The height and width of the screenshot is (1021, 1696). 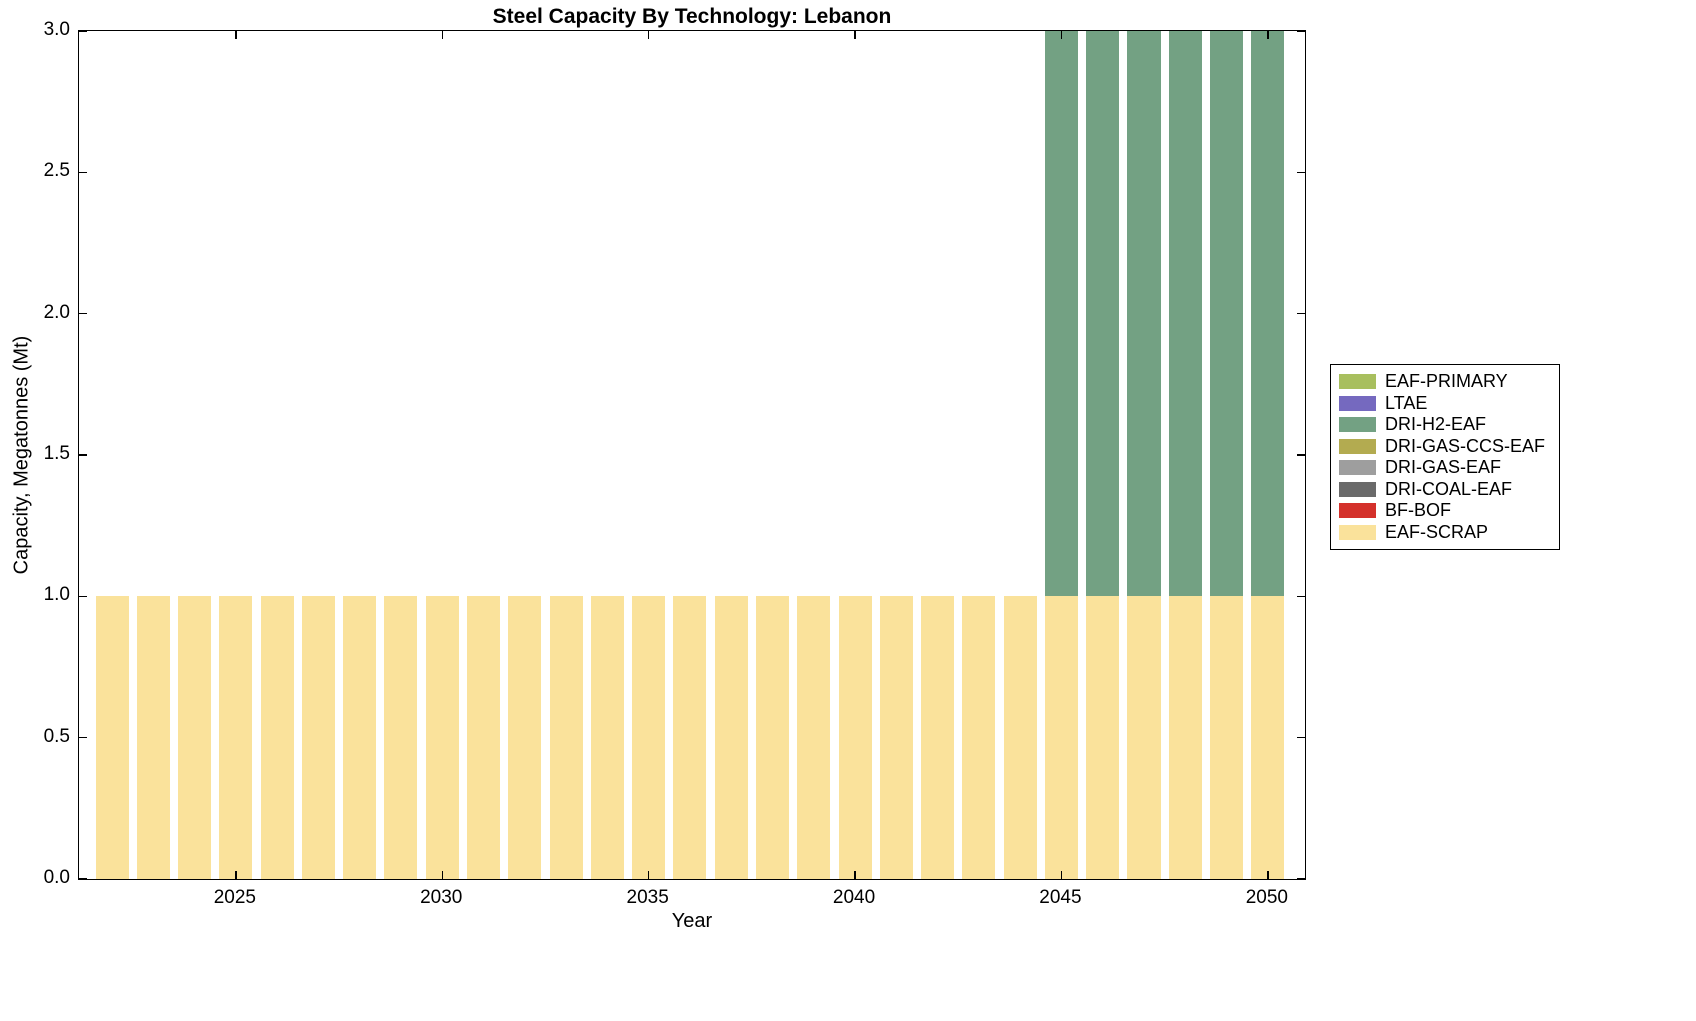 I want to click on x-axis-label: Year, so click(x=692, y=921).